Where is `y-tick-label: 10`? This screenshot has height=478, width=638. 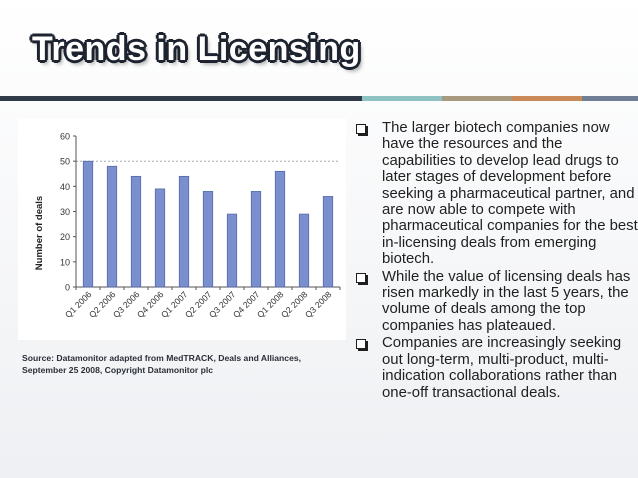 y-tick-label: 10 is located at coordinates (65, 262).